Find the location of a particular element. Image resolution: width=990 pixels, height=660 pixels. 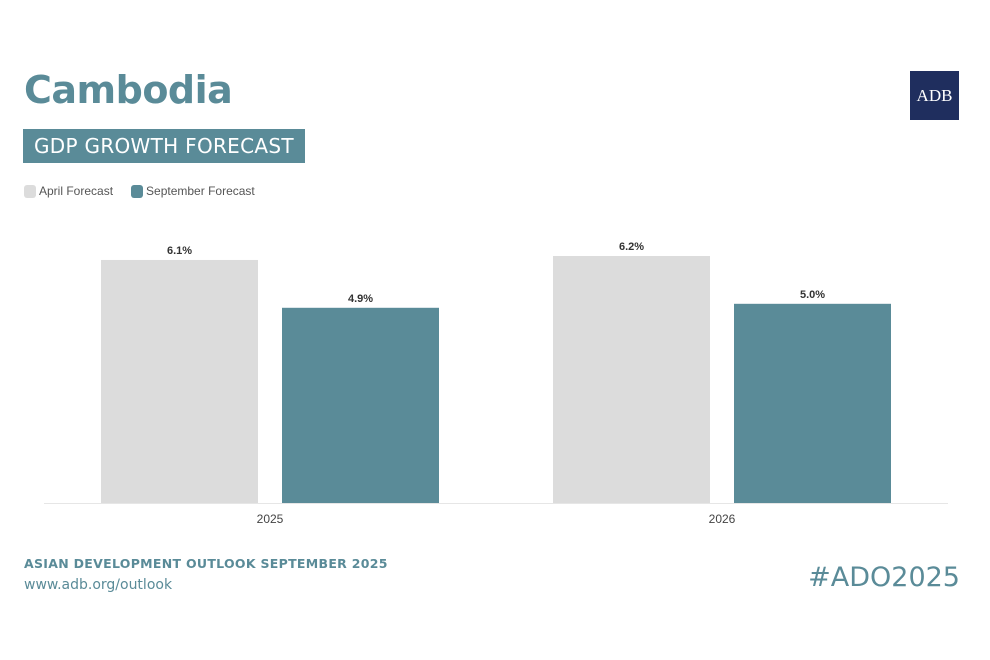

legend-label-september: September Forecast is located at coordinates (200, 191).